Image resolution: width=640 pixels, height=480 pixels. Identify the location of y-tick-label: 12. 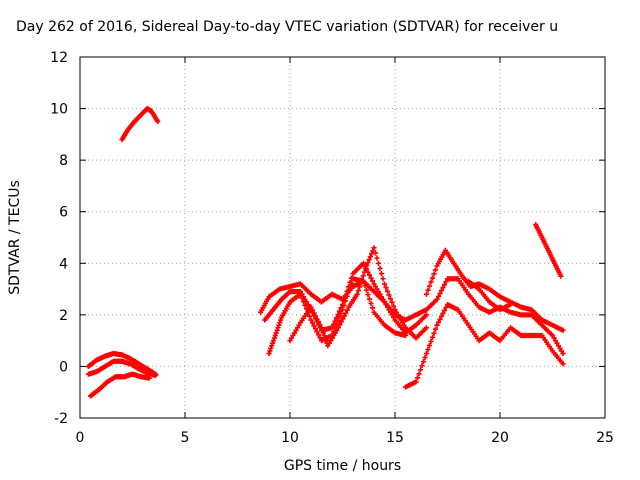
(59, 58).